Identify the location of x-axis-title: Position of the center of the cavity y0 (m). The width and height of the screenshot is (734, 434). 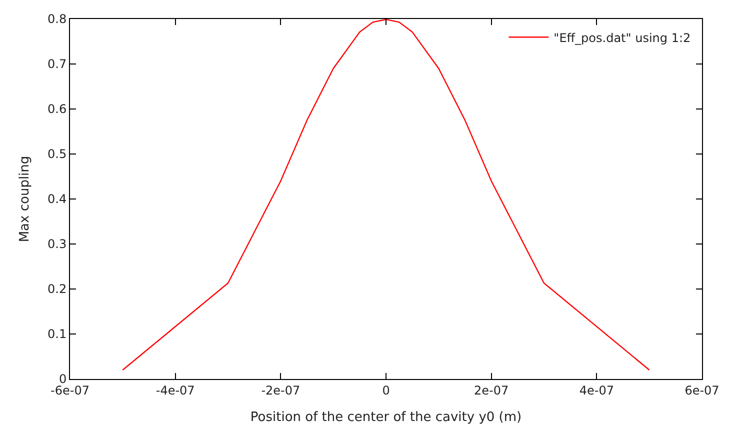
(386, 417).